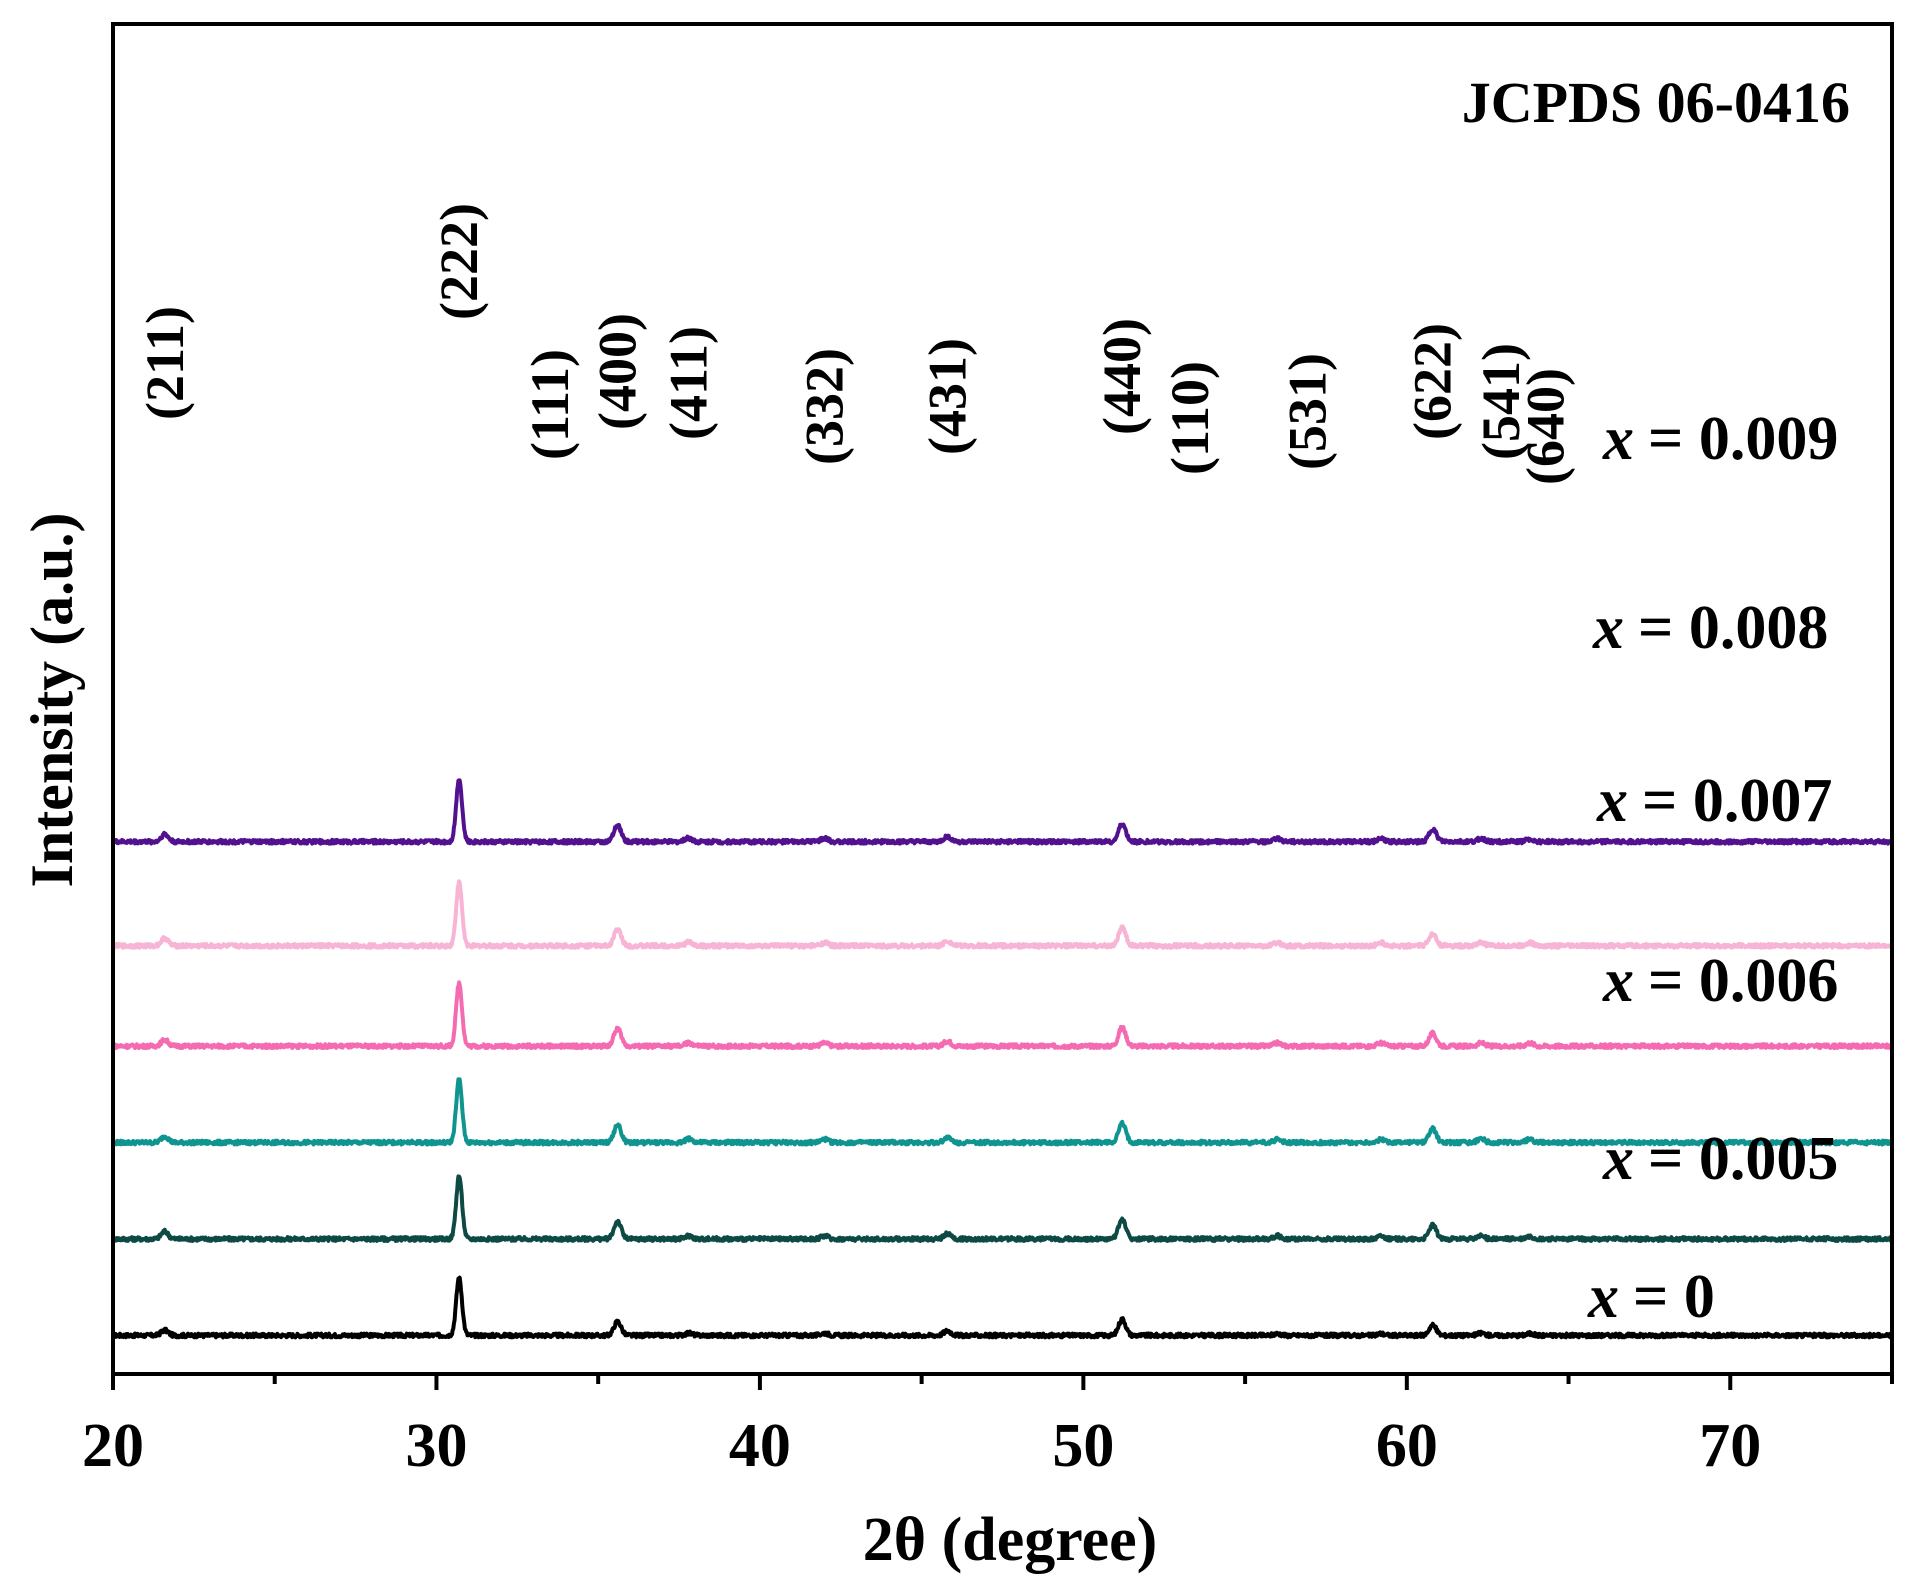 This screenshot has width=1928, height=1587. Describe the element at coordinates (1190, 418) in the screenshot. I see `peak-label-8: (110)` at that location.